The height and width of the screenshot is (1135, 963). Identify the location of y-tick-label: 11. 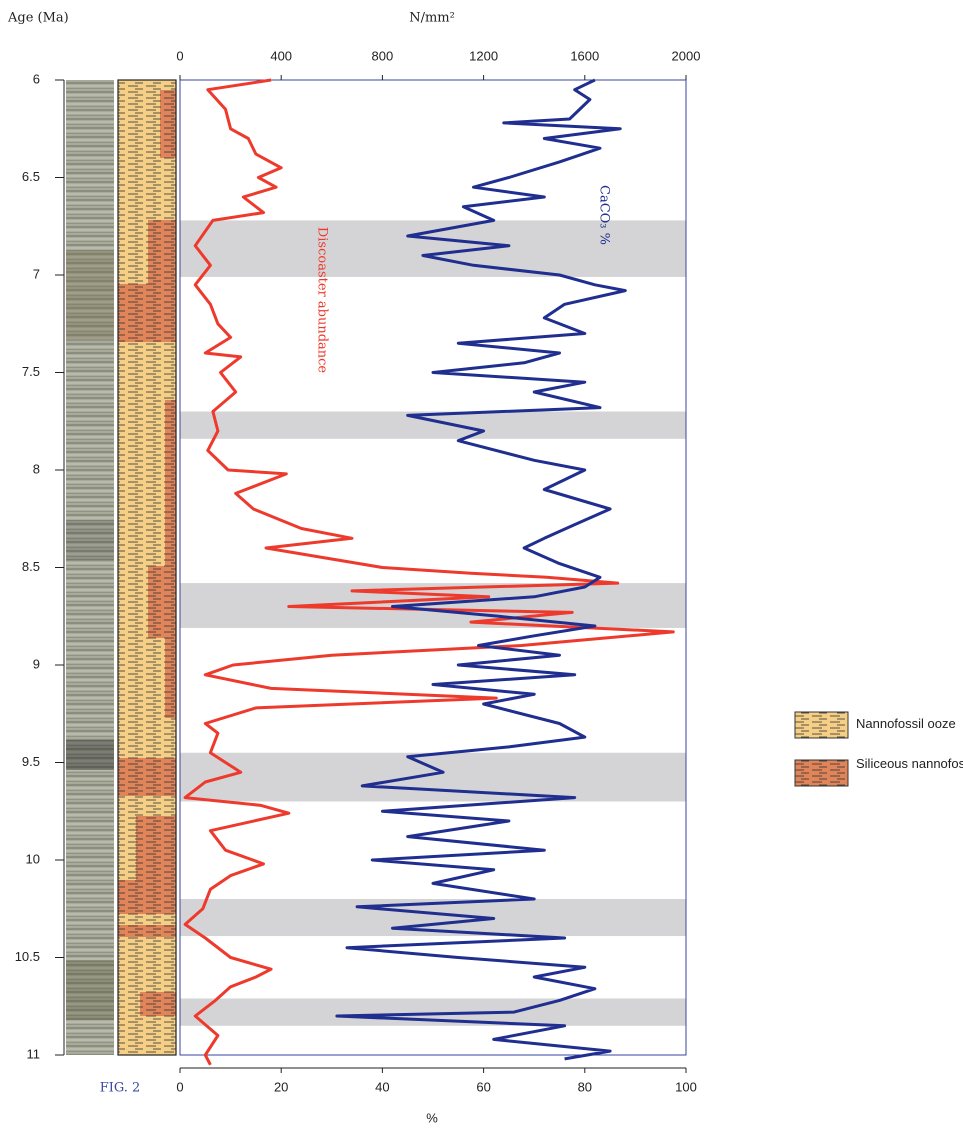
(34, 1053).